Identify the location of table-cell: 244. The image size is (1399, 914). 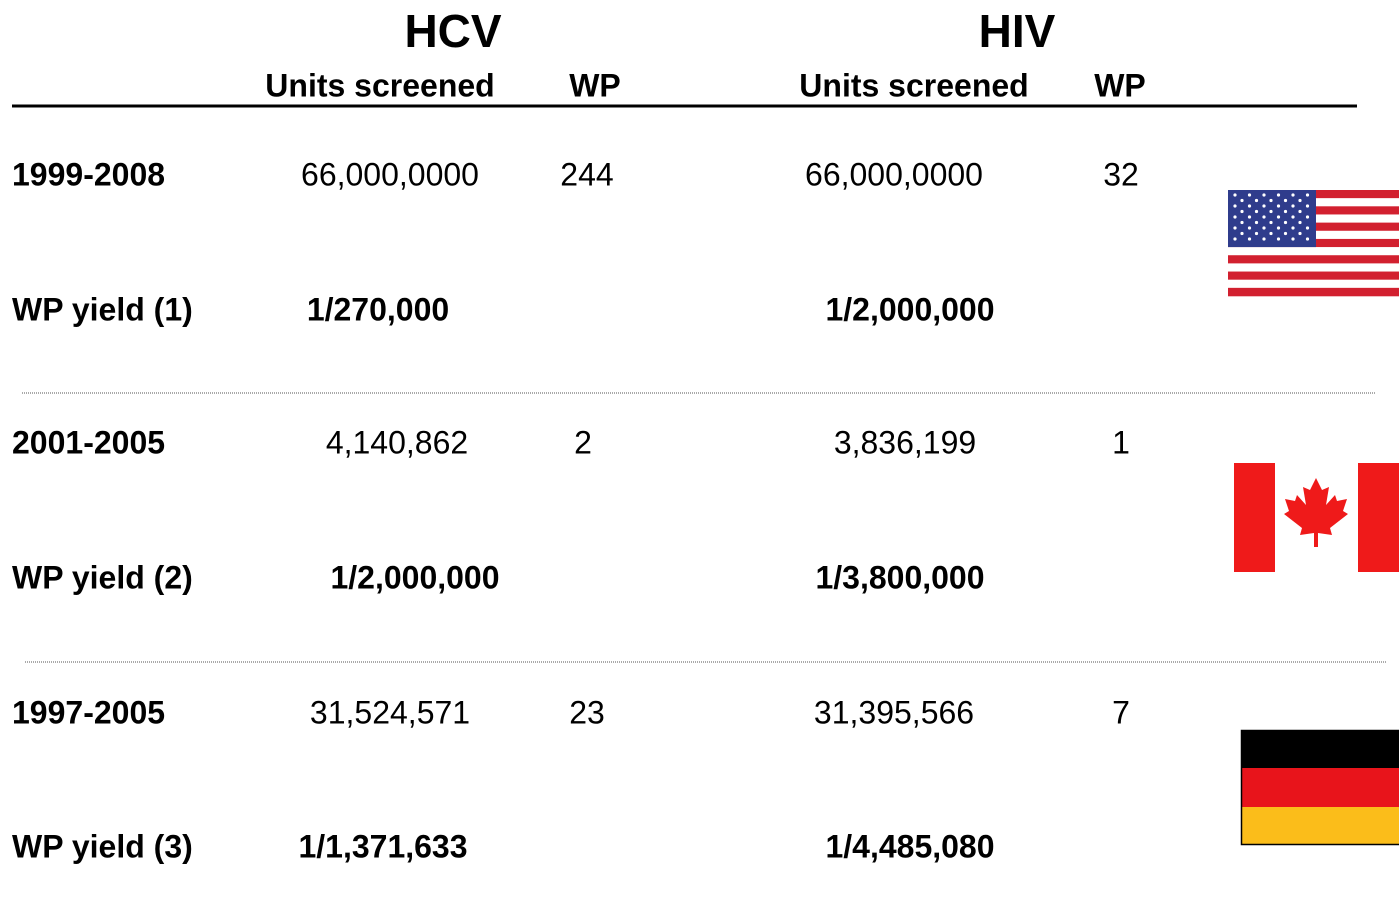
(586, 174).